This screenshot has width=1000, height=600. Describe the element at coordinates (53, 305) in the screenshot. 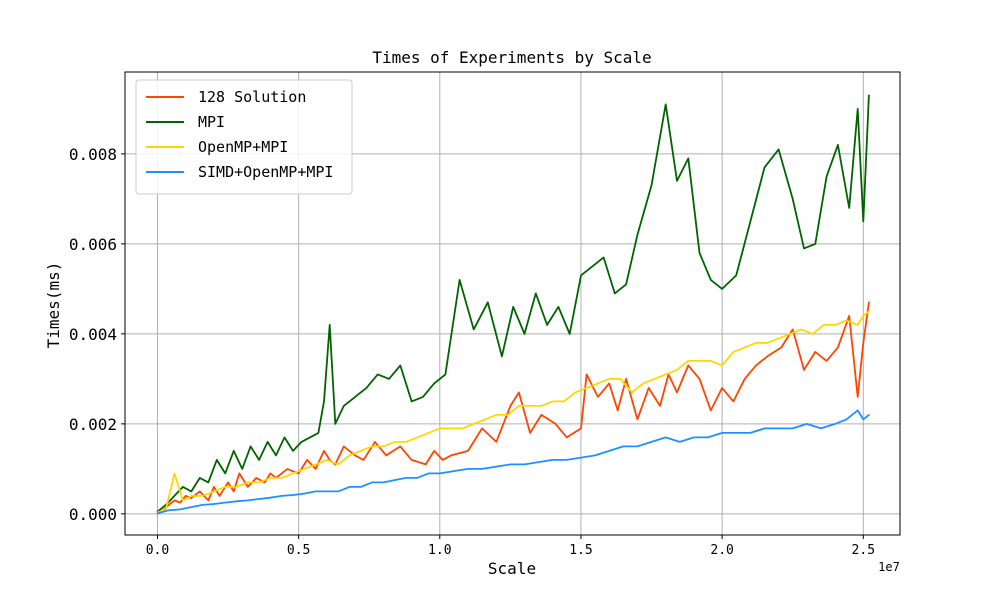

I see `y-axis-title: Times(ms)` at that location.